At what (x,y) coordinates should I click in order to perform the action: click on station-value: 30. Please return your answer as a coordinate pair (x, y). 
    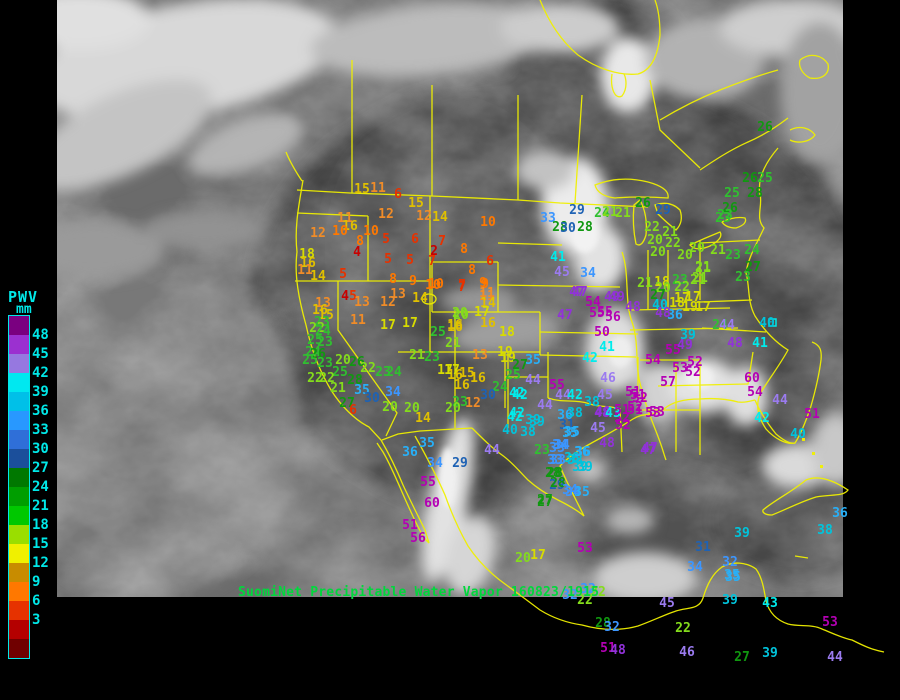
    Looking at the image, I should click on (488, 395).